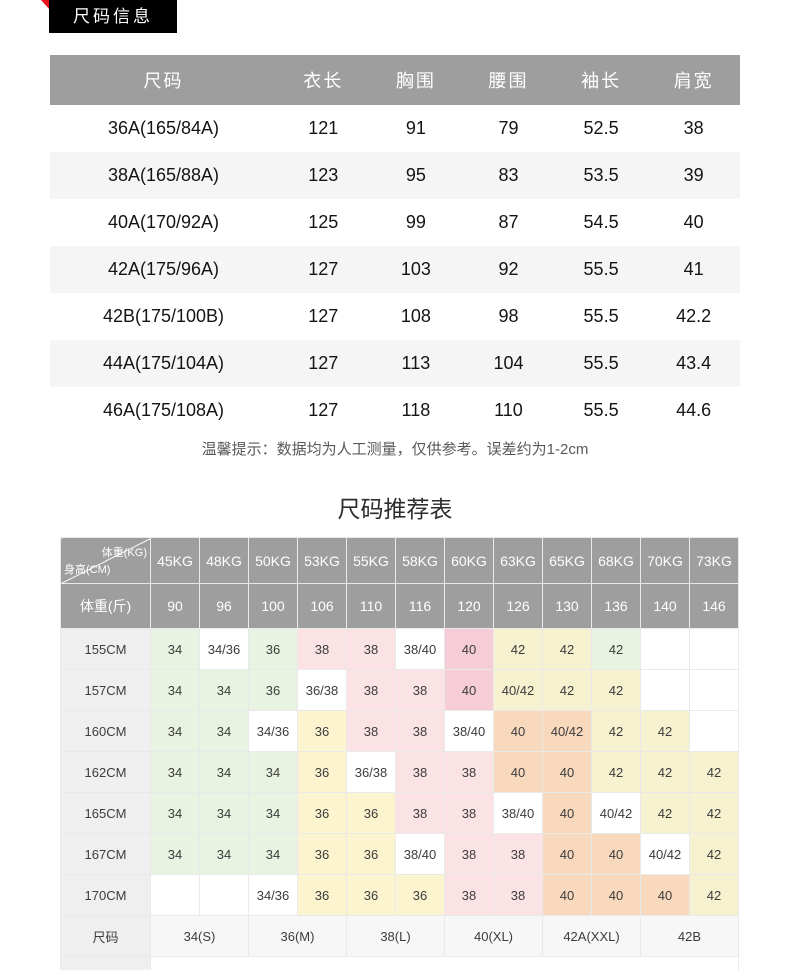 This screenshot has height=970, width=790. I want to click on measure-value-cell: 83, so click(508, 175).